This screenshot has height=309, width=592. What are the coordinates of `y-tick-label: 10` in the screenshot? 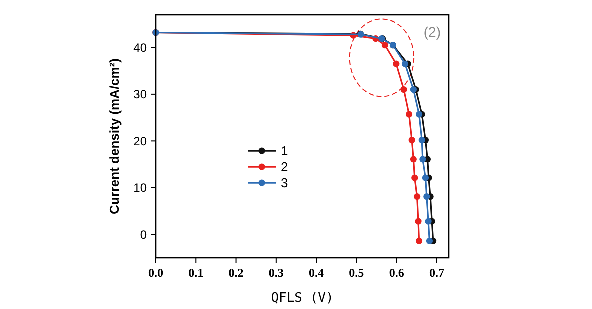 It's located at (141, 188).